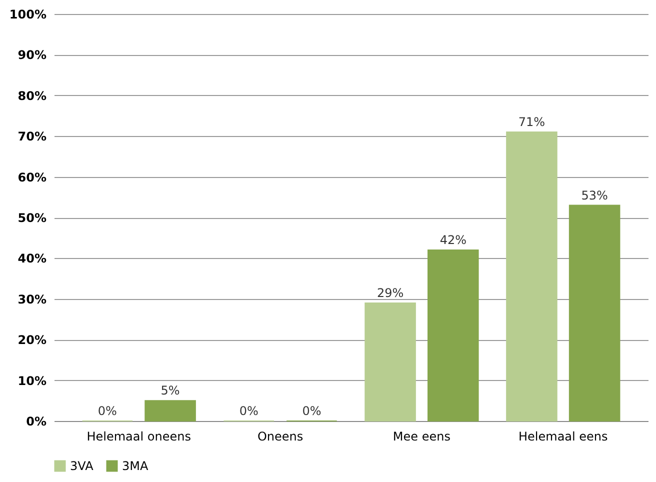  What do you see at coordinates (32, 259) in the screenshot?
I see `y-tick-label: 40%` at bounding box center [32, 259].